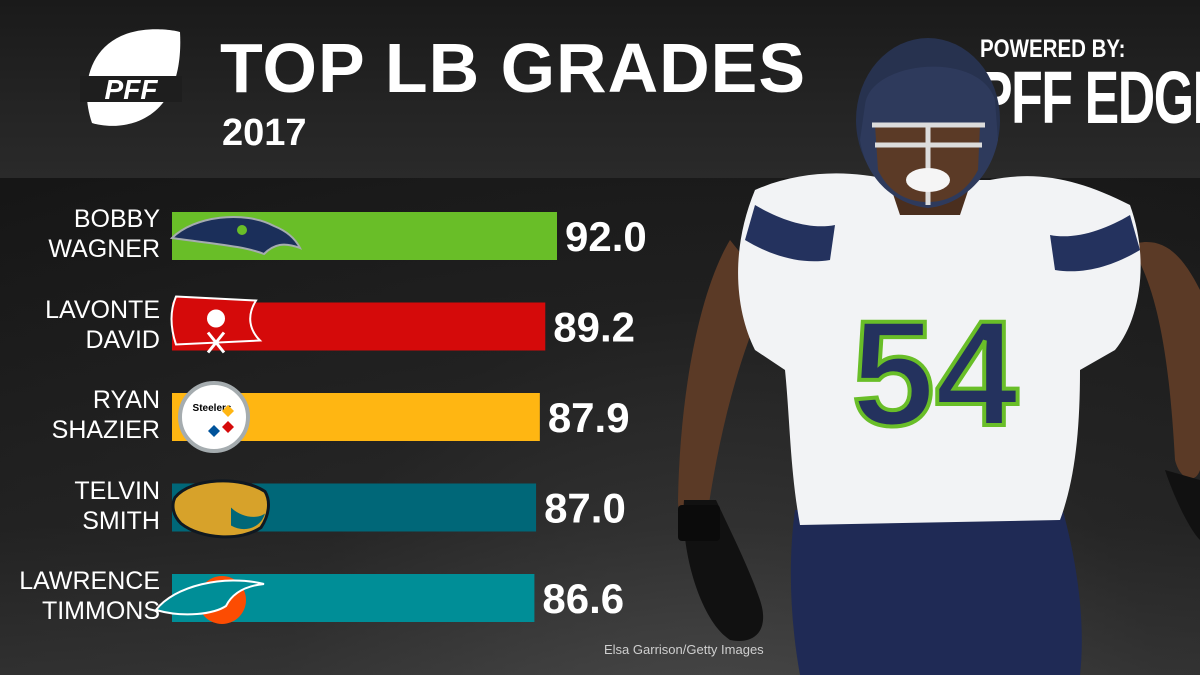  Describe the element at coordinates (935, 373) in the screenshot. I see `jersey-number: 54` at that location.